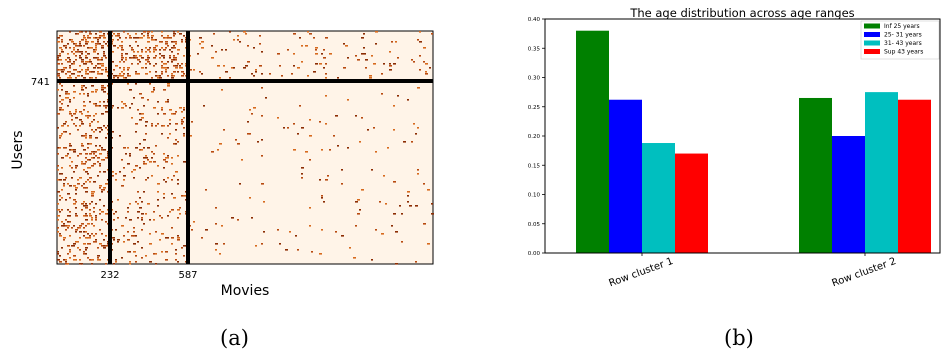 The width and height of the screenshot is (943, 358). What do you see at coordinates (534, 254) in the screenshot?
I see `y-tick-label: 0.00` at bounding box center [534, 254].